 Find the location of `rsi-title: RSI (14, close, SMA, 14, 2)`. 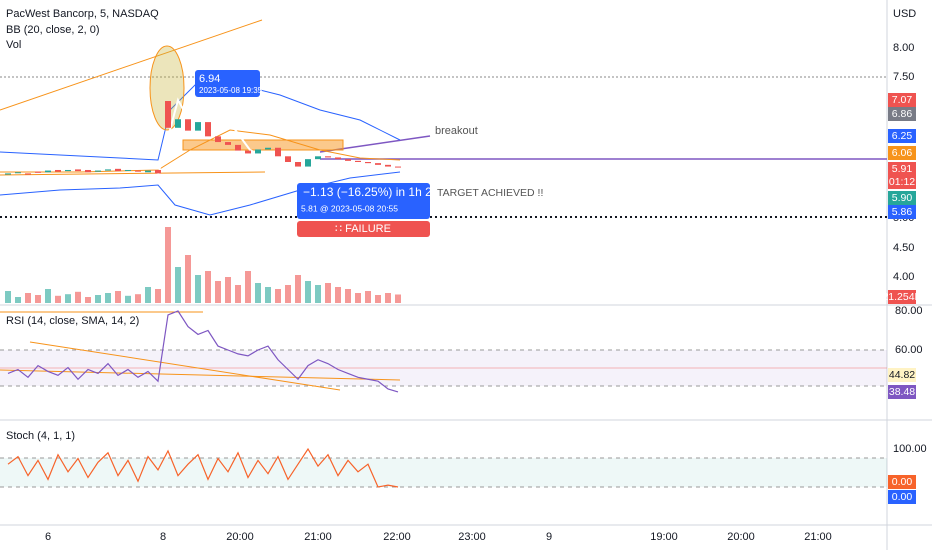

rsi-title: RSI (14, close, SMA, 14, 2) is located at coordinates (72, 321).